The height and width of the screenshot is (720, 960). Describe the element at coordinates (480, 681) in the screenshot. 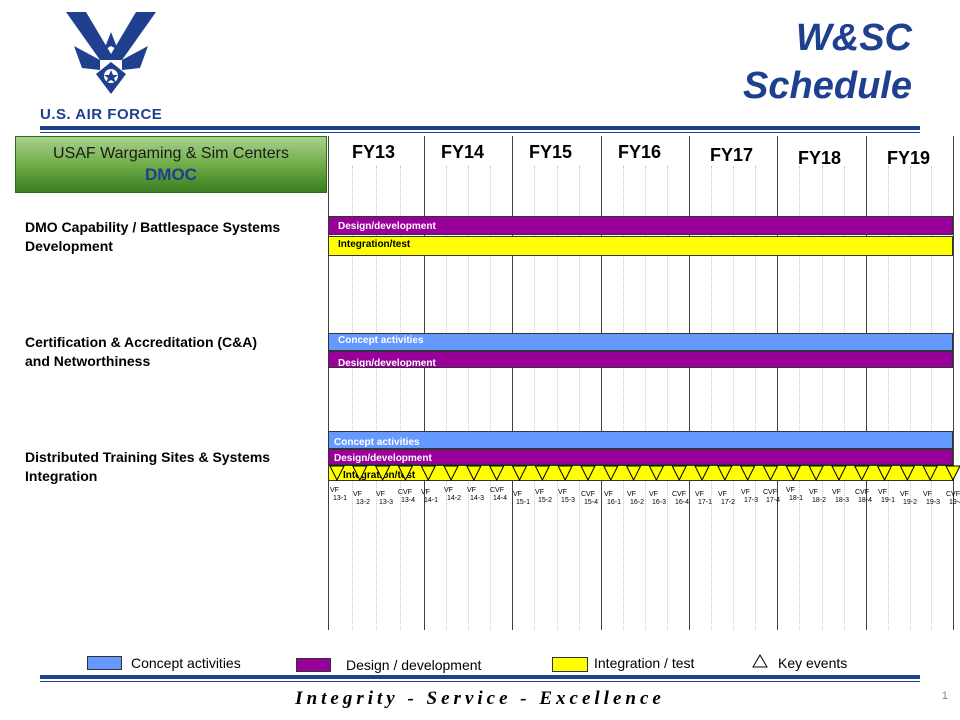

I see `footer-divider-thin` at that location.